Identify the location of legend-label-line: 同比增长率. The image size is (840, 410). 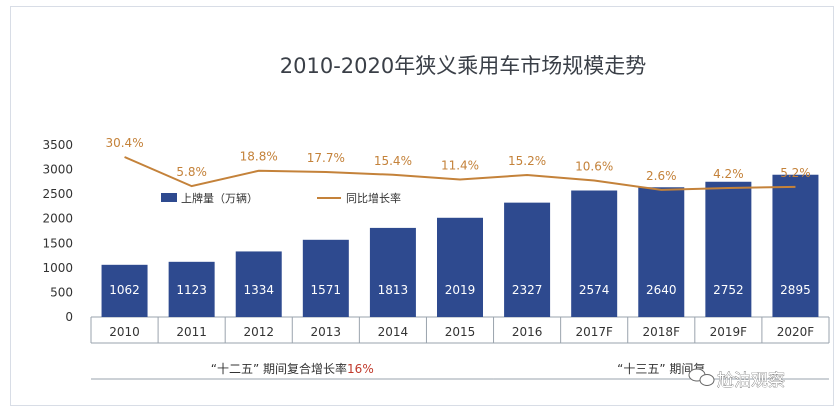
(373, 198).